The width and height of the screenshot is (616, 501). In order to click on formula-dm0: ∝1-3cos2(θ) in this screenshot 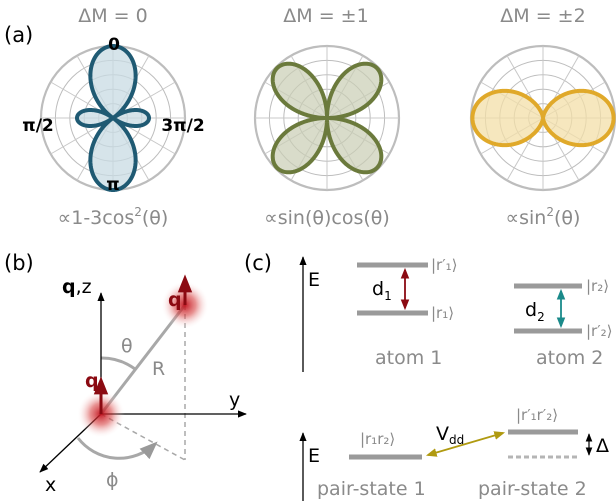, I will do `click(113, 217)`.